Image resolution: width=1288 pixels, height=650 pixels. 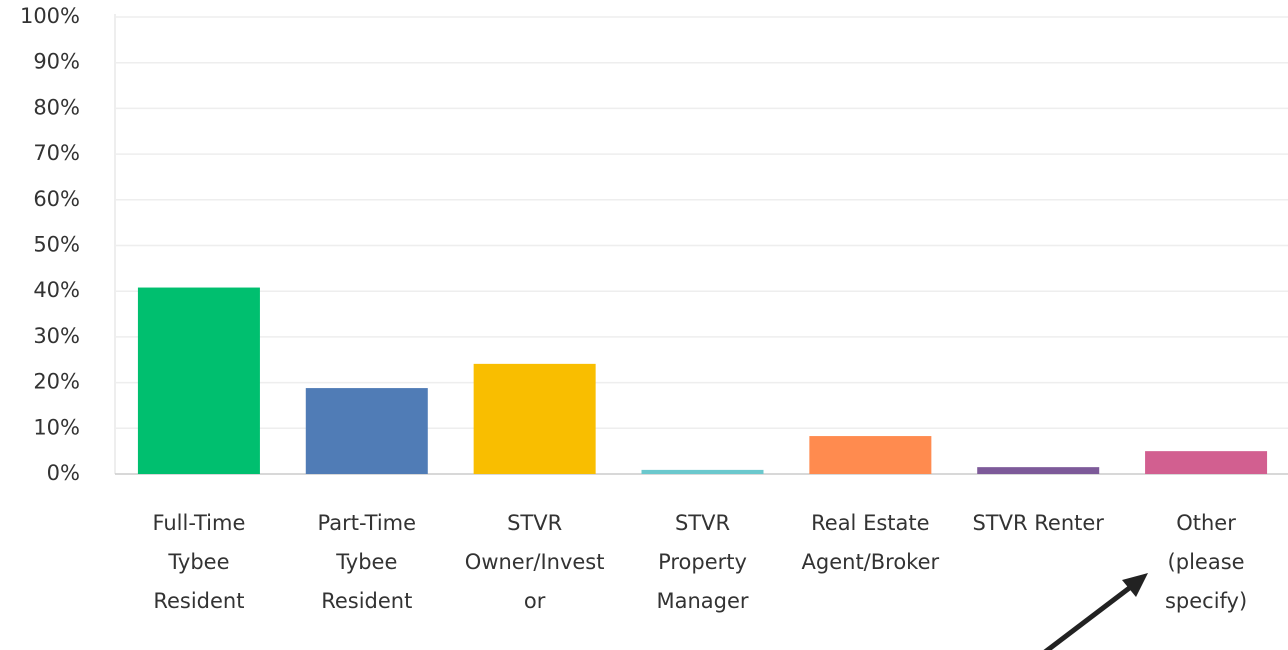 What do you see at coordinates (367, 562) in the screenshot?
I see `x-tick-label: Part-Time Tybee Resident` at bounding box center [367, 562].